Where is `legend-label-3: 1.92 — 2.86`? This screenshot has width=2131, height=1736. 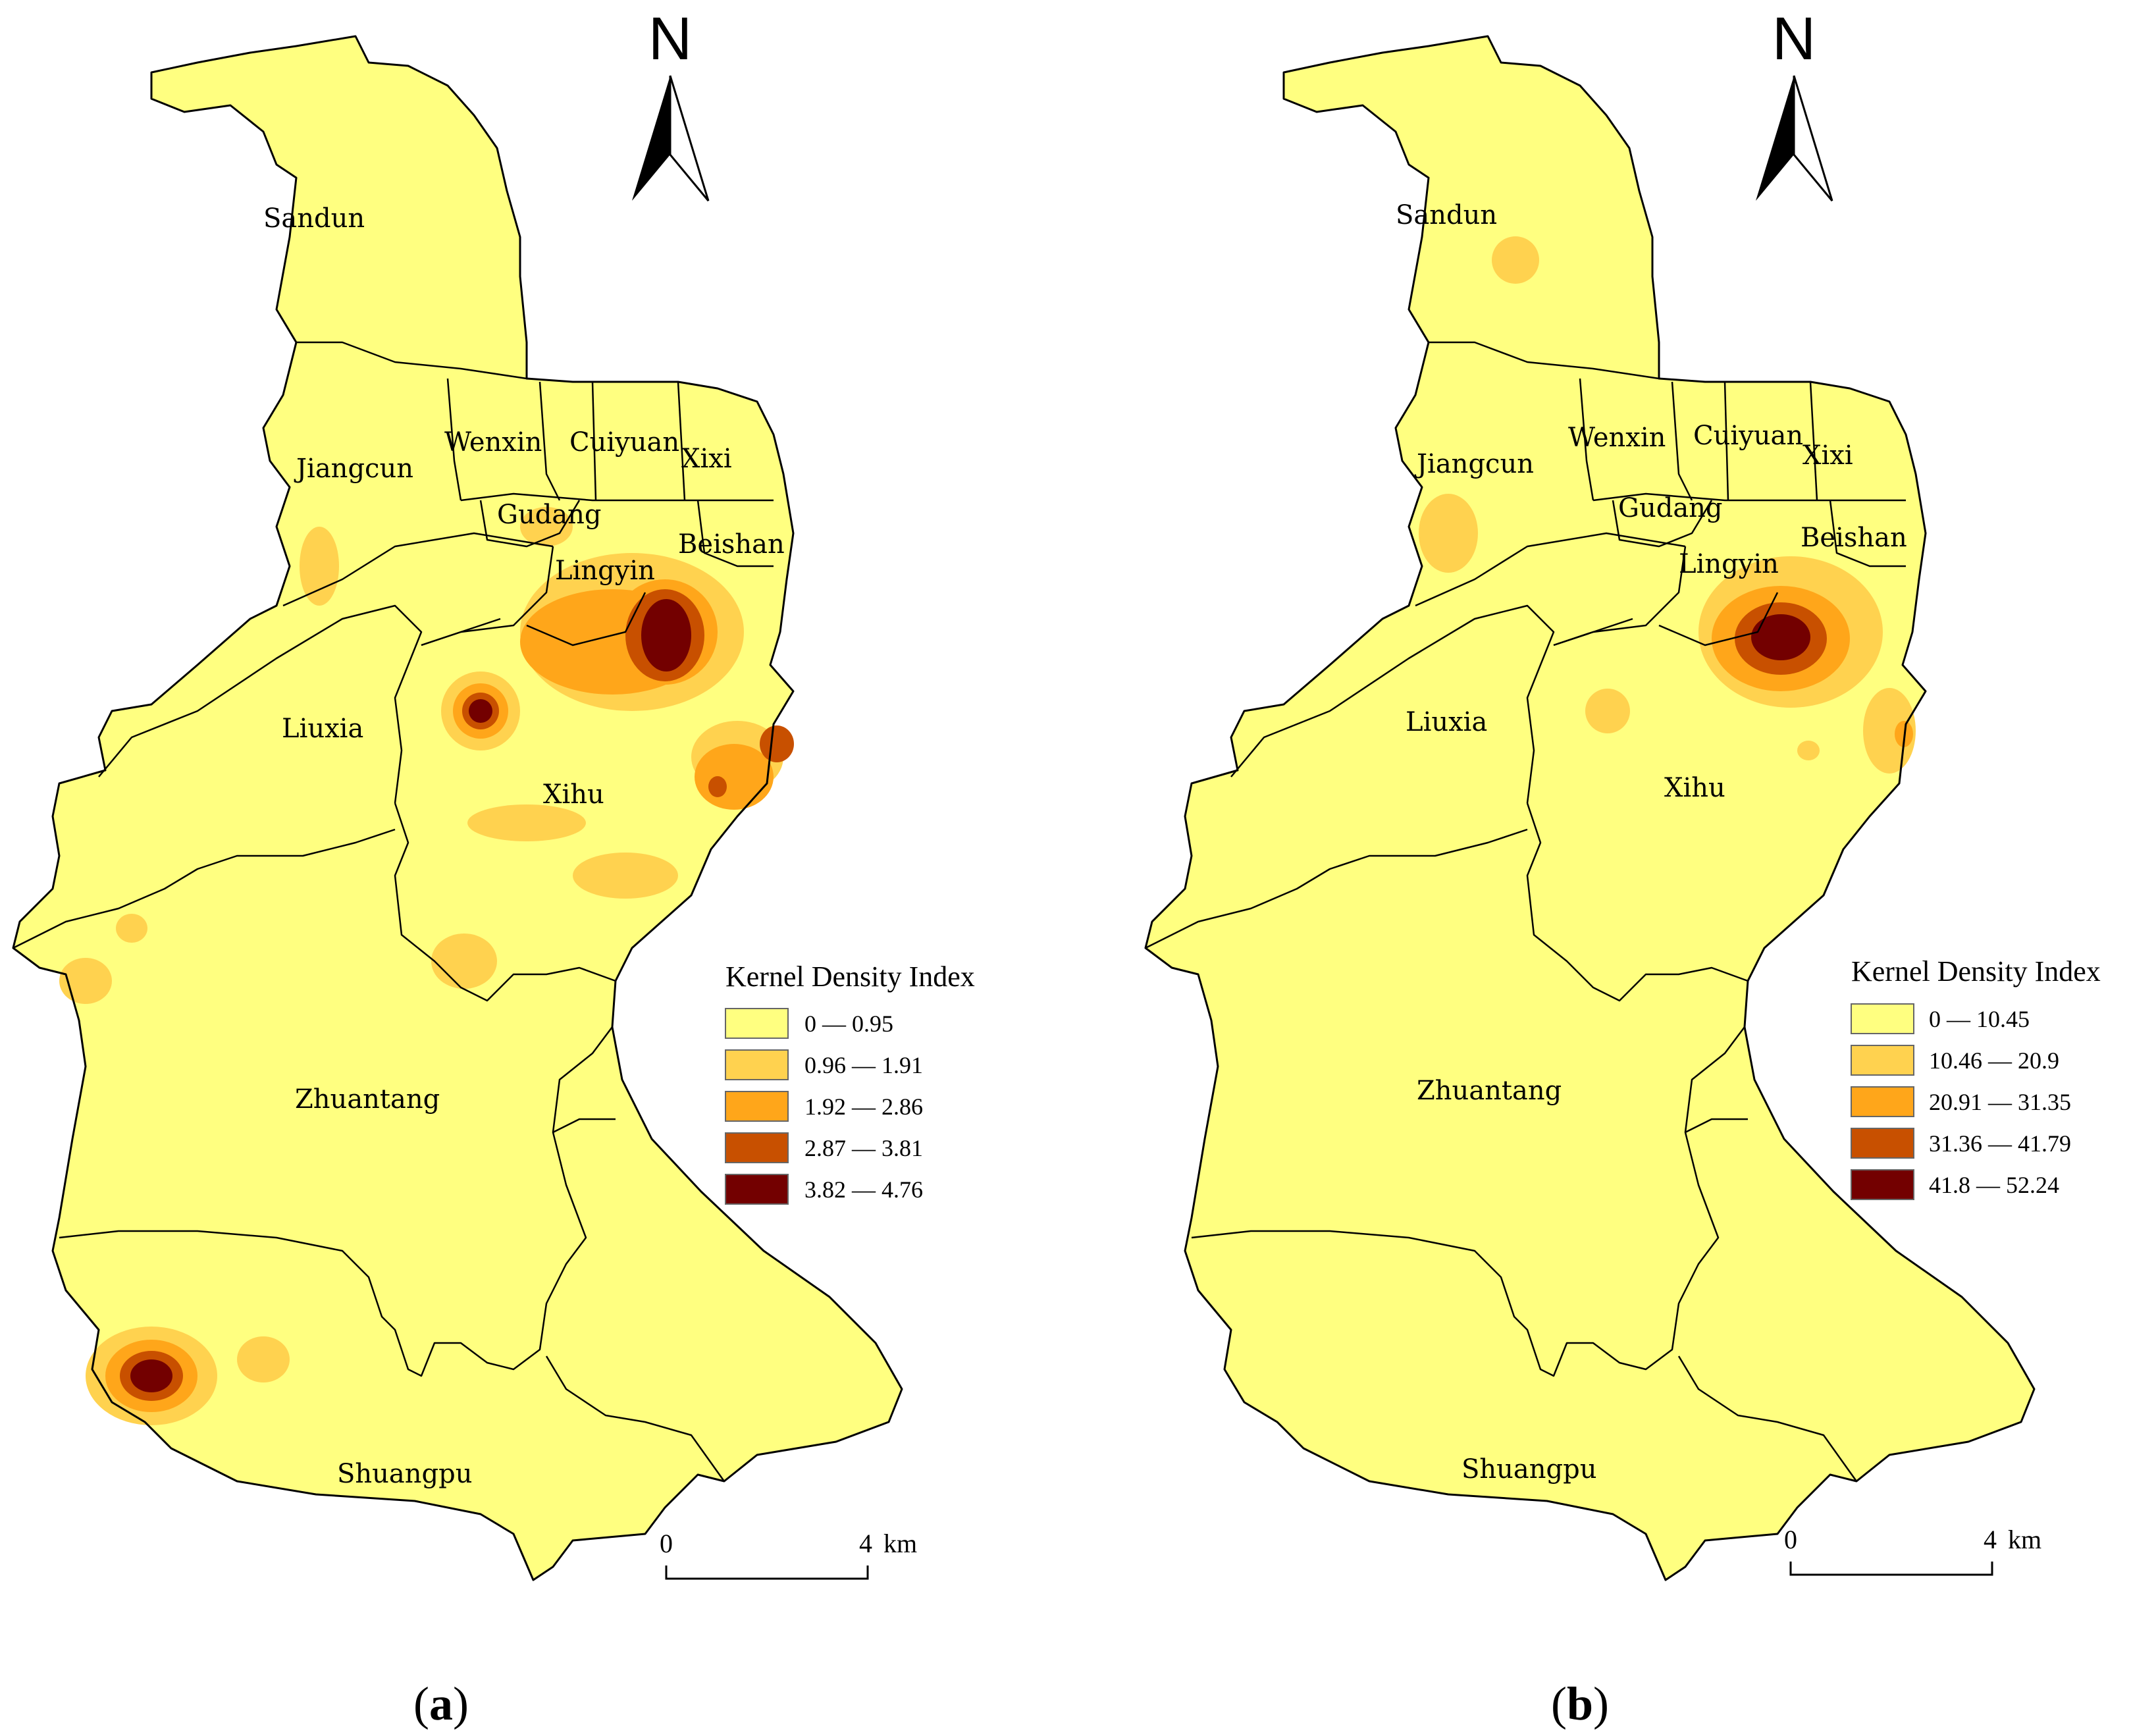
legend-label-3: 1.92 — 2.86 is located at coordinates (864, 1106).